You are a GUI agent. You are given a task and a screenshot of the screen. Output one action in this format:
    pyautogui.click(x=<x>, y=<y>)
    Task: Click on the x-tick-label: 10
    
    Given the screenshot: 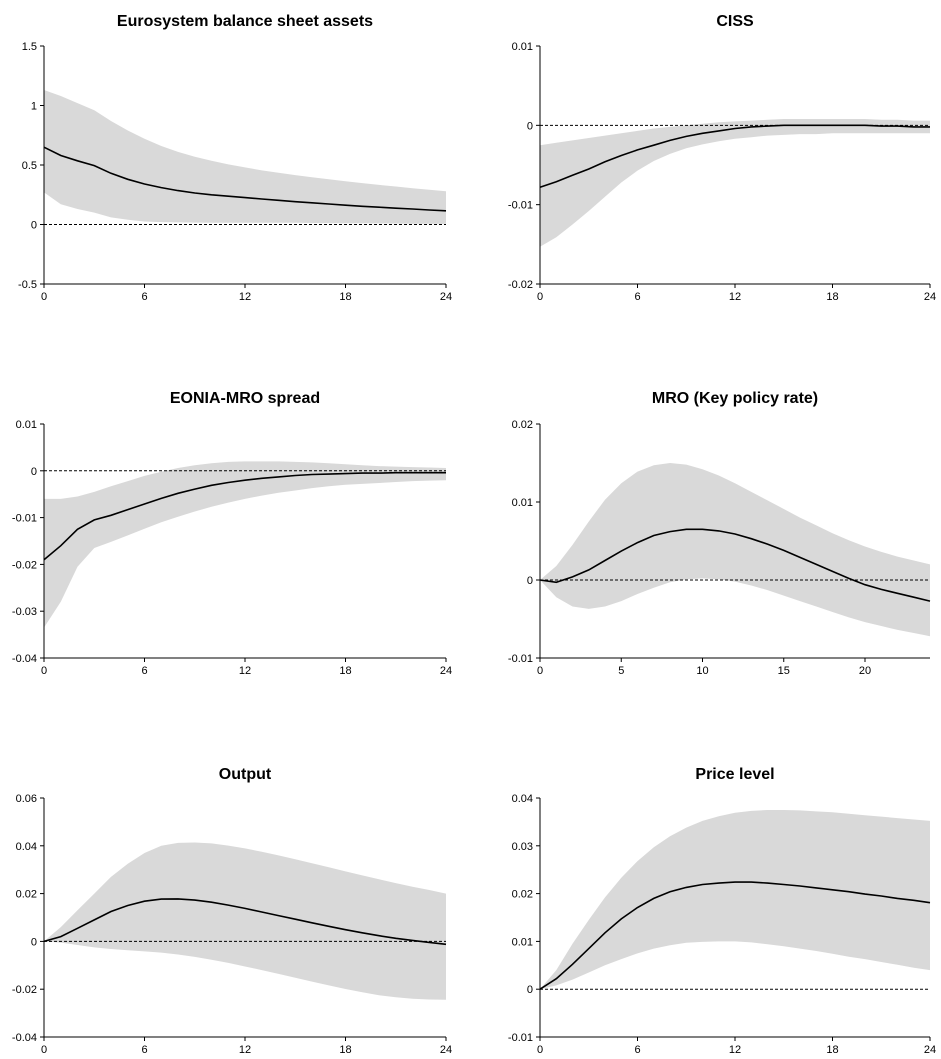 What is the action you would take?
    pyautogui.click(x=702, y=671)
    